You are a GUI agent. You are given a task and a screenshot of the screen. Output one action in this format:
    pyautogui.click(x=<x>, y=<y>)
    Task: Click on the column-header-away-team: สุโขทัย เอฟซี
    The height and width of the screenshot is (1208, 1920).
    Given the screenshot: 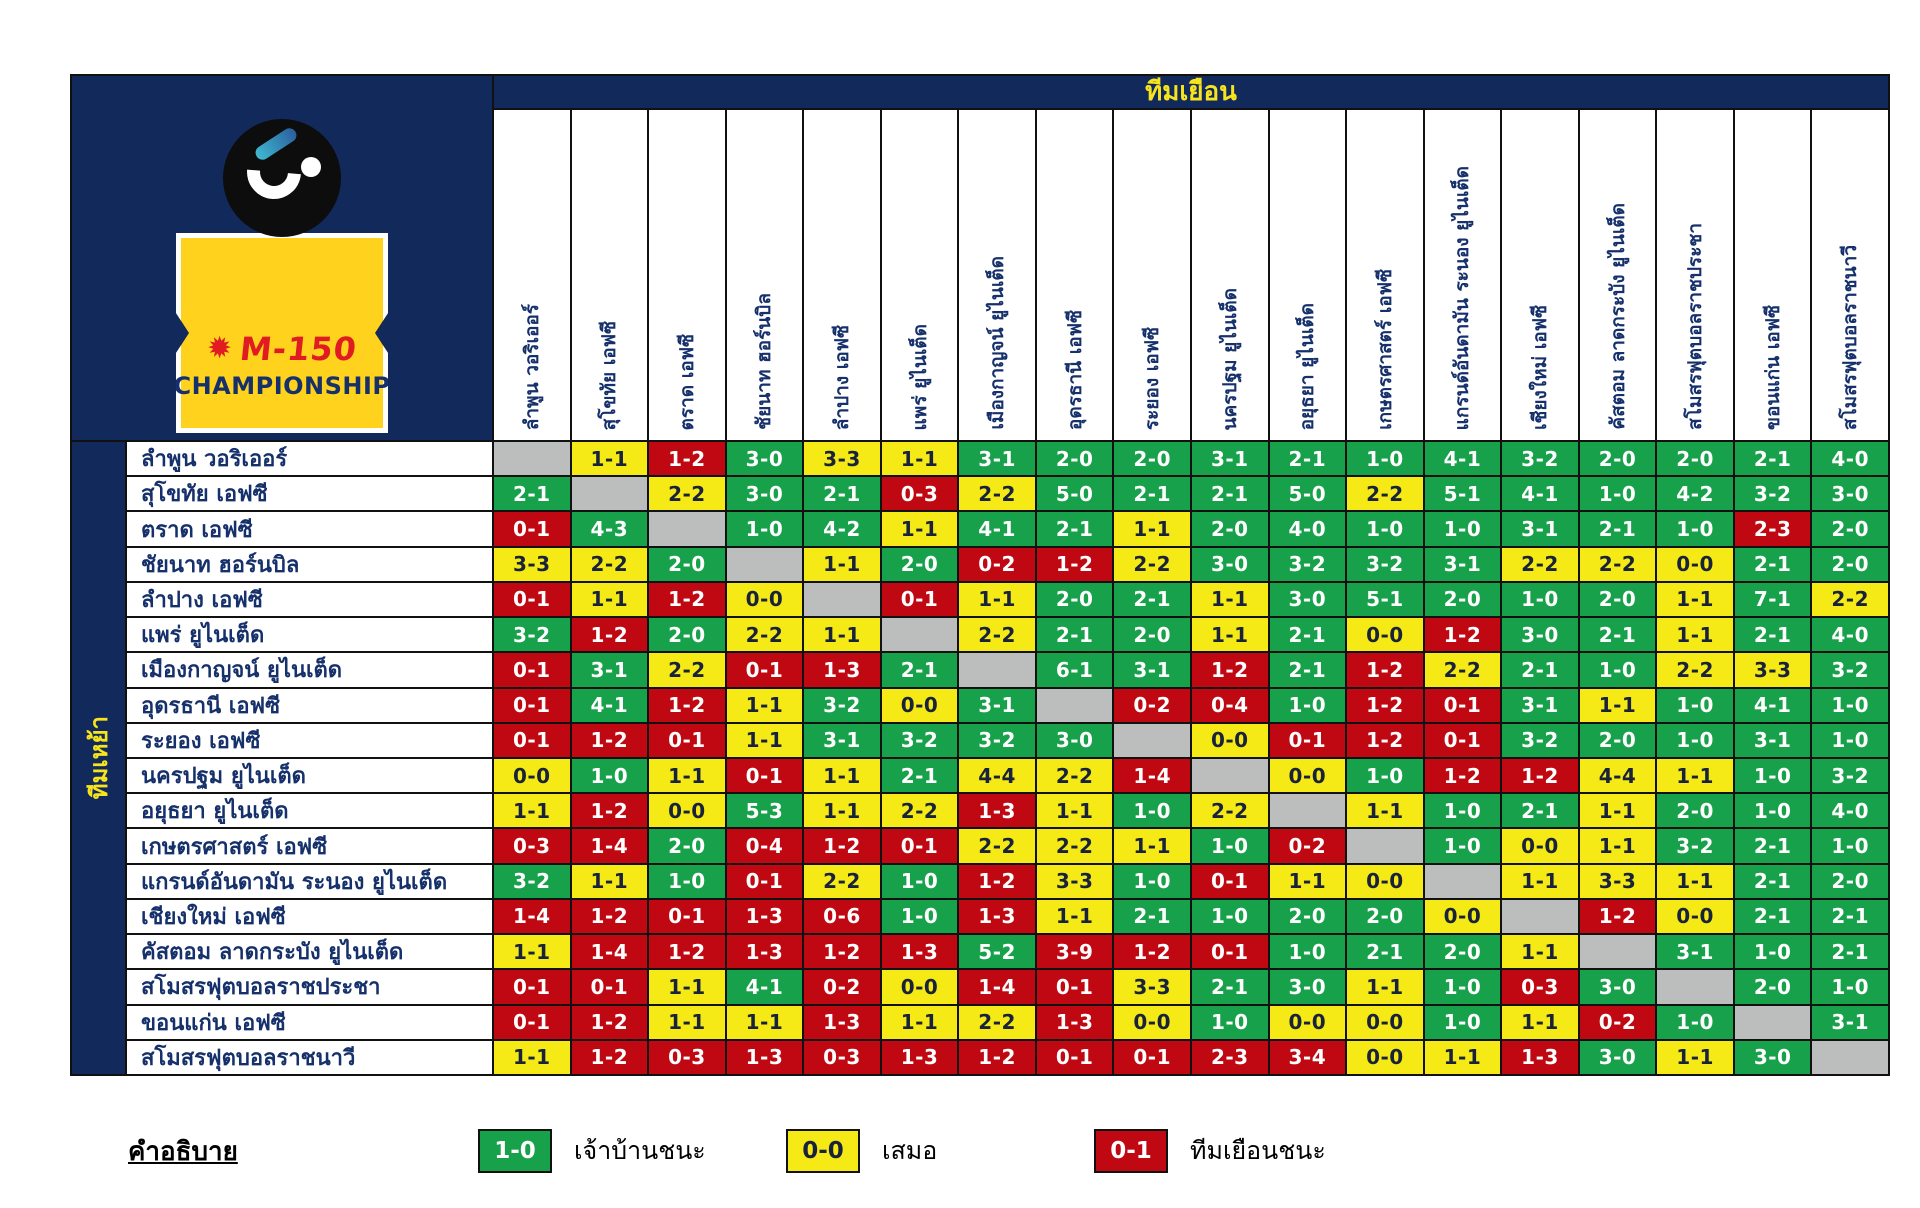 What is the action you would take?
    pyautogui.click(x=609, y=275)
    